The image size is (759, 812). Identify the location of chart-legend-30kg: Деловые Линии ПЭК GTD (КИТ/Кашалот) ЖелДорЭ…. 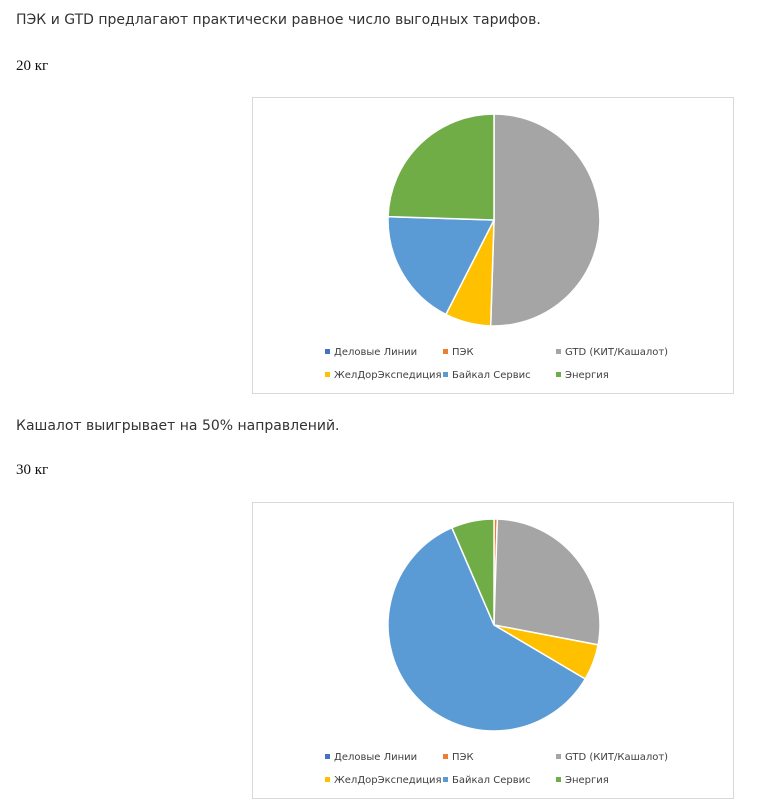
(493, 772).